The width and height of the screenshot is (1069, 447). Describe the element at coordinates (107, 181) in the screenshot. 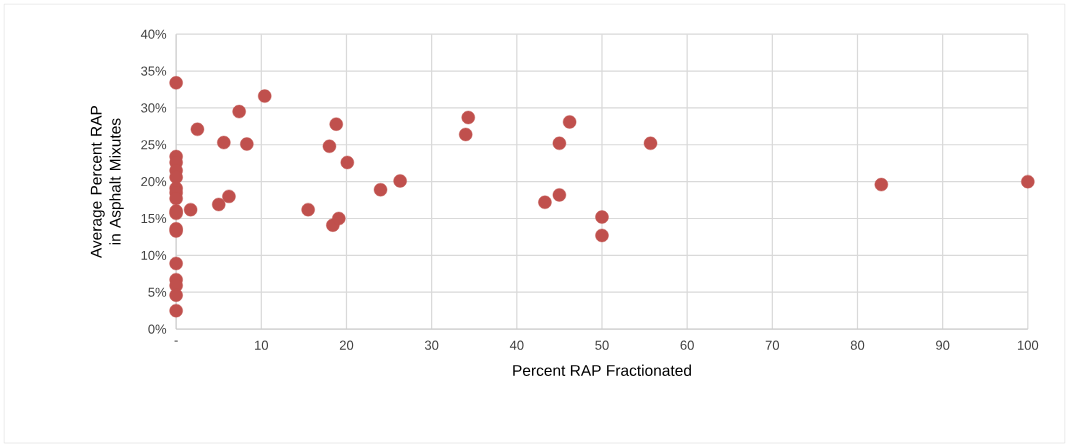

I see `y-axis-title: Average Percent RAP in Asphalt Mixutes` at that location.